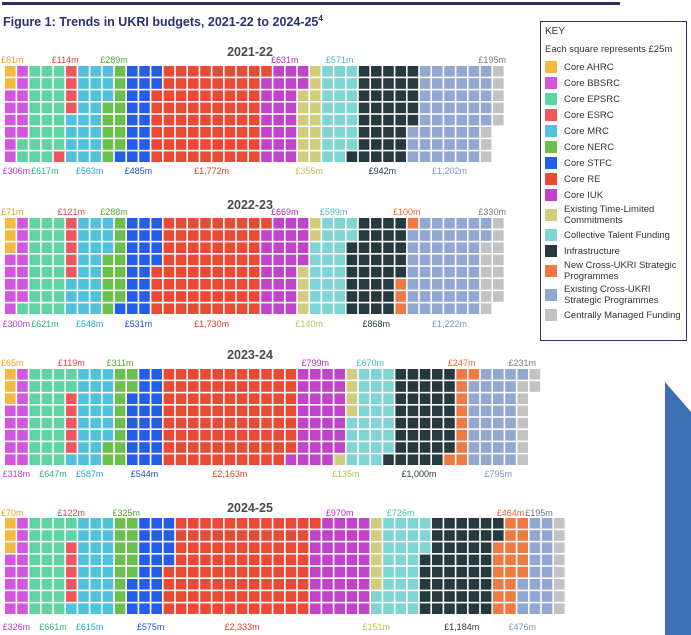  What do you see at coordinates (114, 212) in the screenshot?
I see `value-label-top-nerc: £288m` at bounding box center [114, 212].